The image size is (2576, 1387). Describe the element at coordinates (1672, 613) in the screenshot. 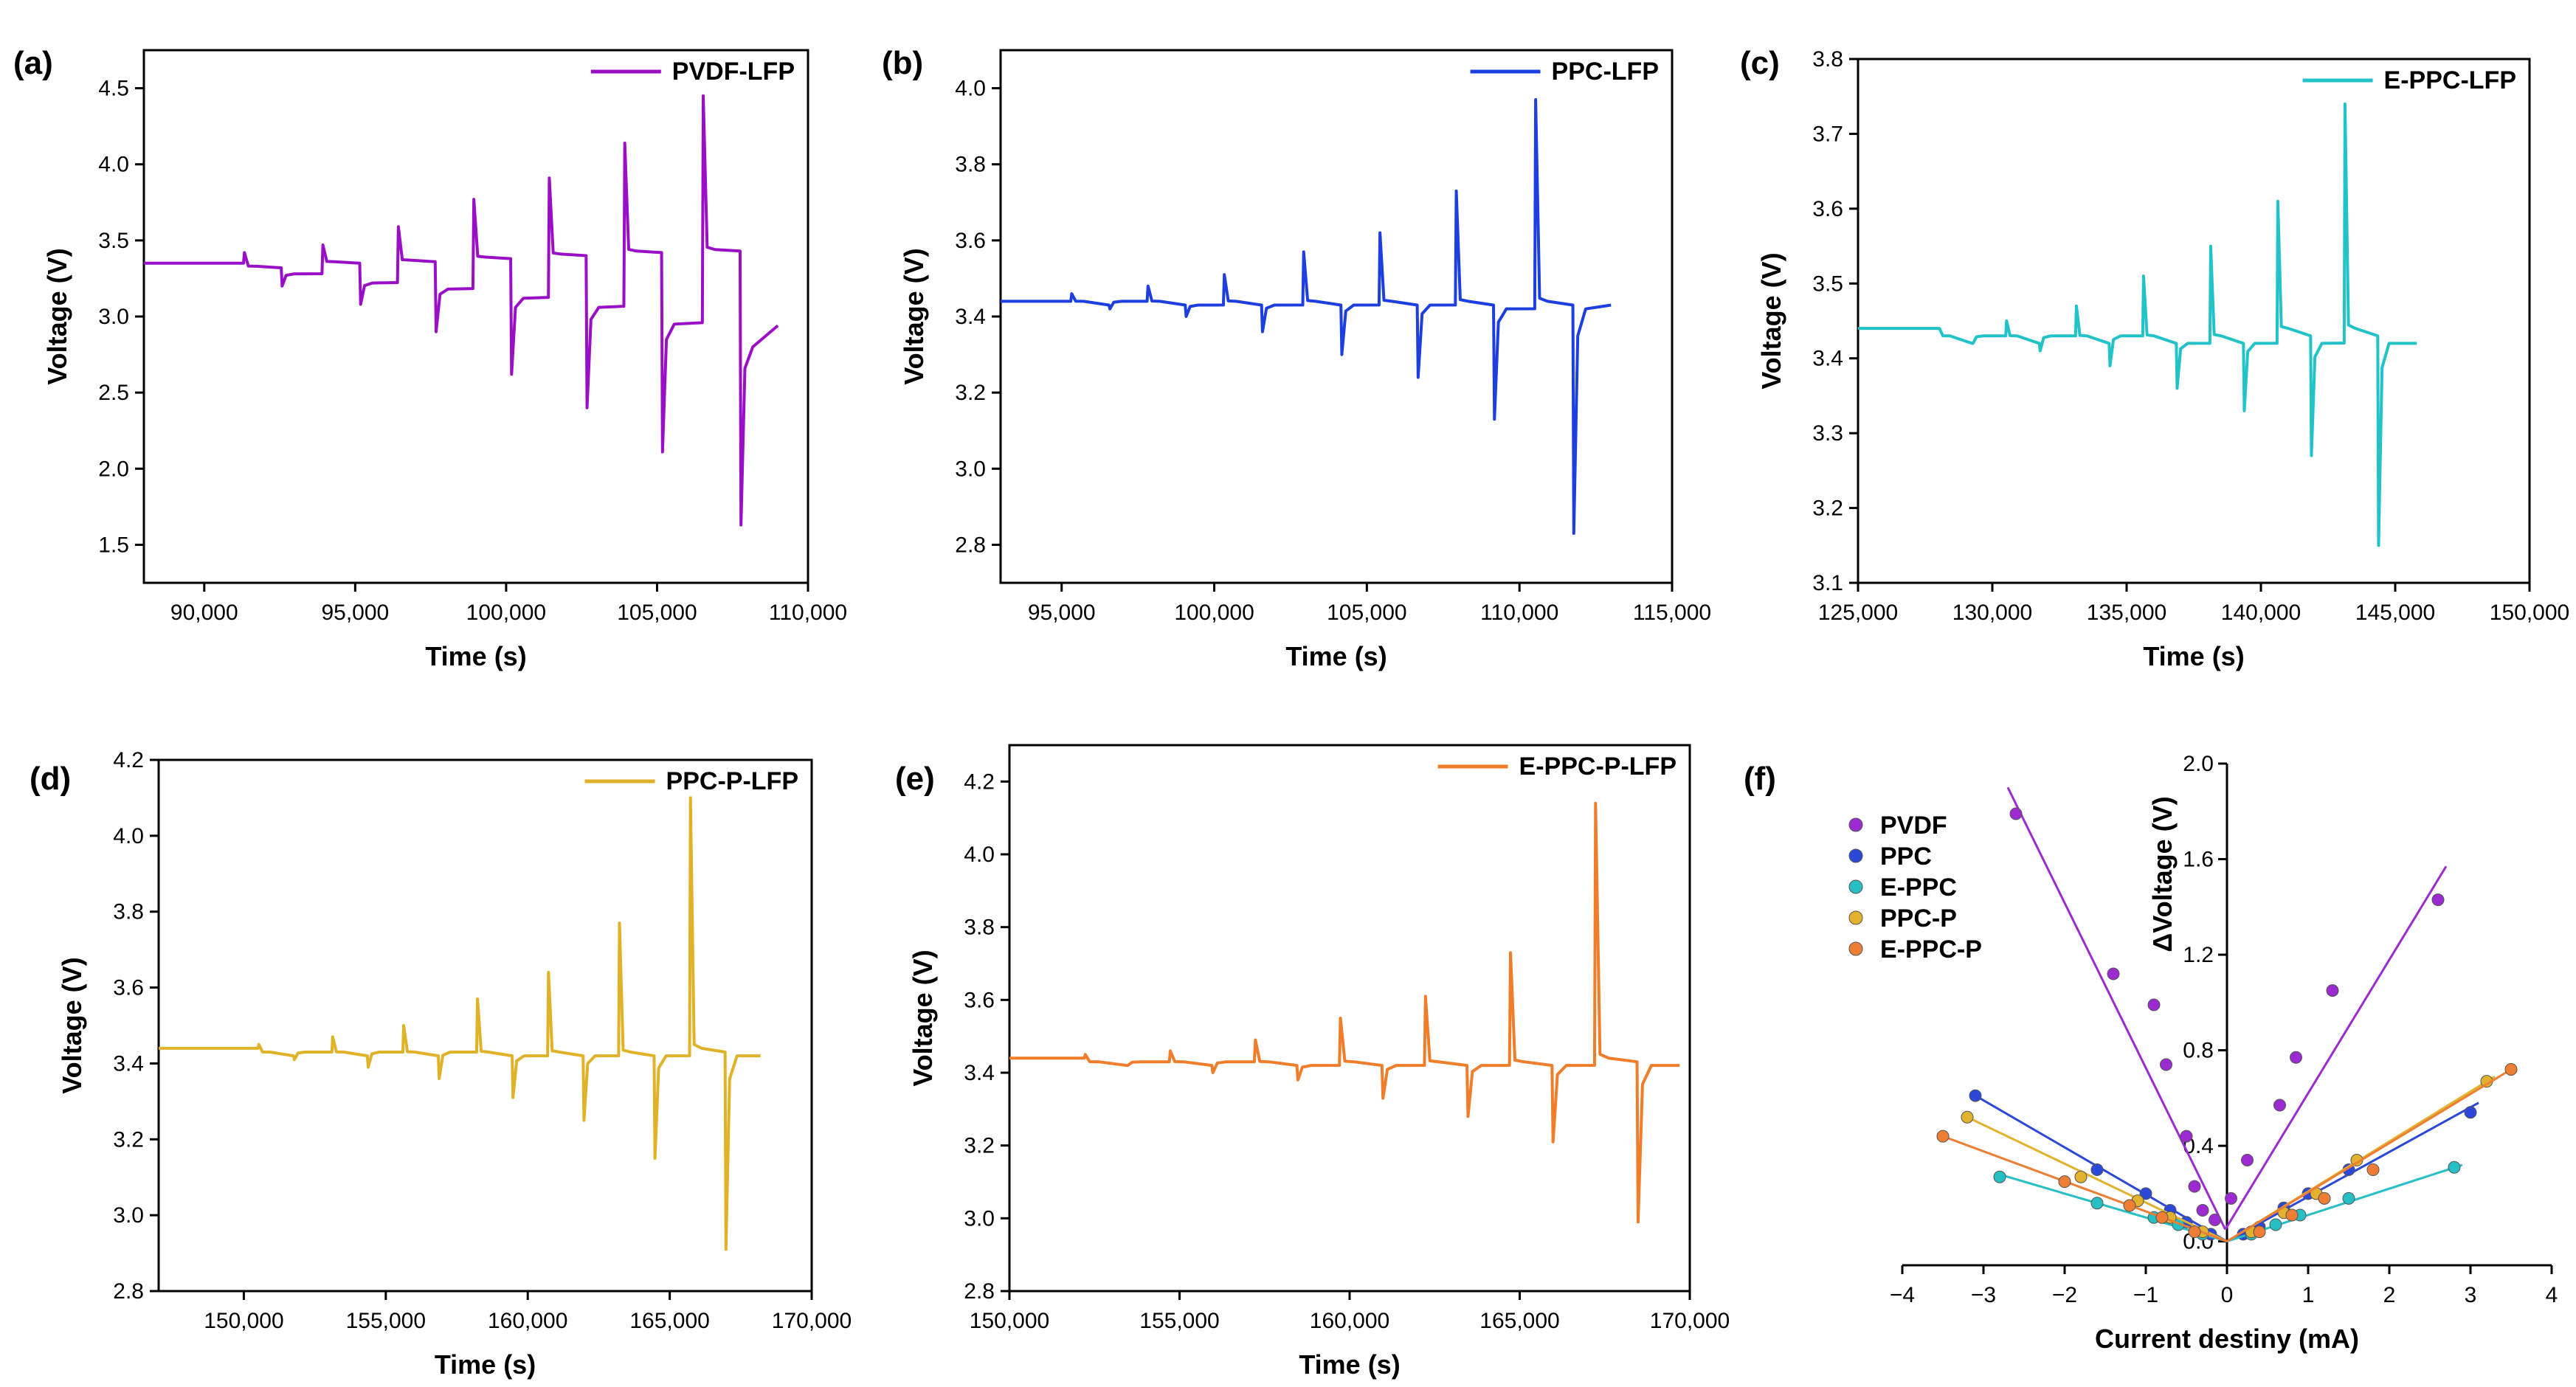

I see `x-tick-label: 115,000` at that location.